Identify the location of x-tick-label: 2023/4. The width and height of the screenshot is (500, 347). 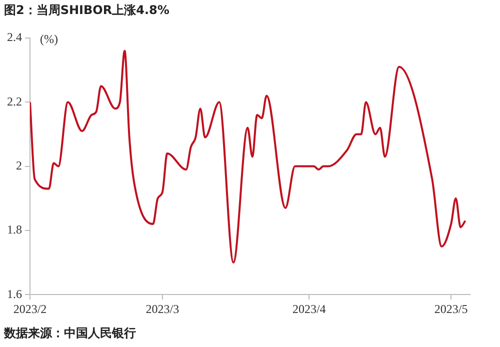
(309, 309).